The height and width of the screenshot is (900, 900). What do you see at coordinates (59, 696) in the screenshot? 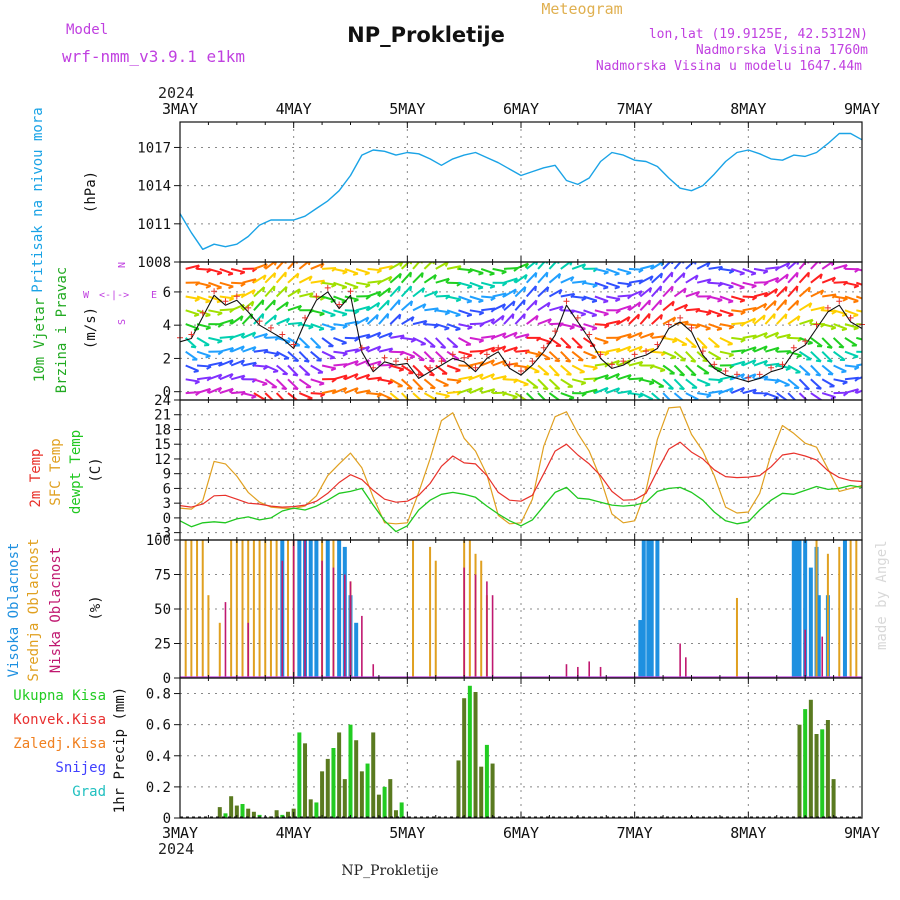
I see `precip-label-total: Ukupna Kisa` at bounding box center [59, 696].